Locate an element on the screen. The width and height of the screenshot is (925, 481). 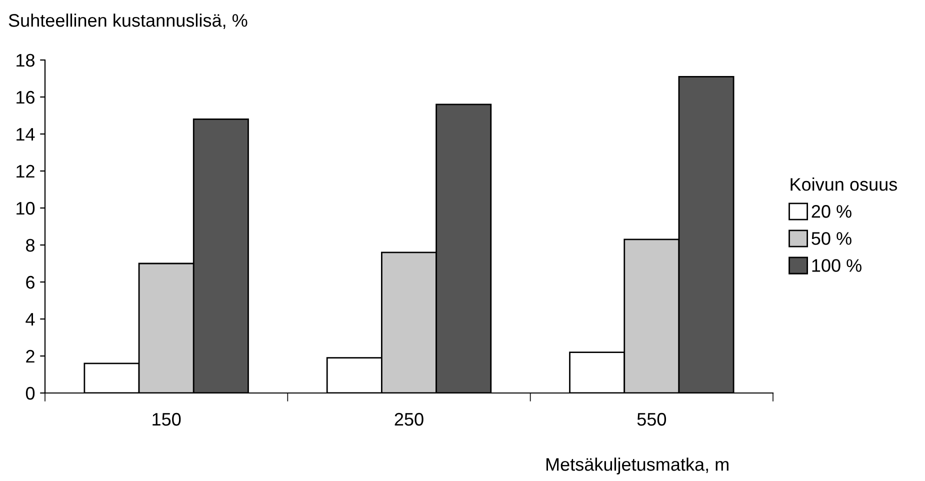
legend-title: Koivun osuus is located at coordinates (843, 184).